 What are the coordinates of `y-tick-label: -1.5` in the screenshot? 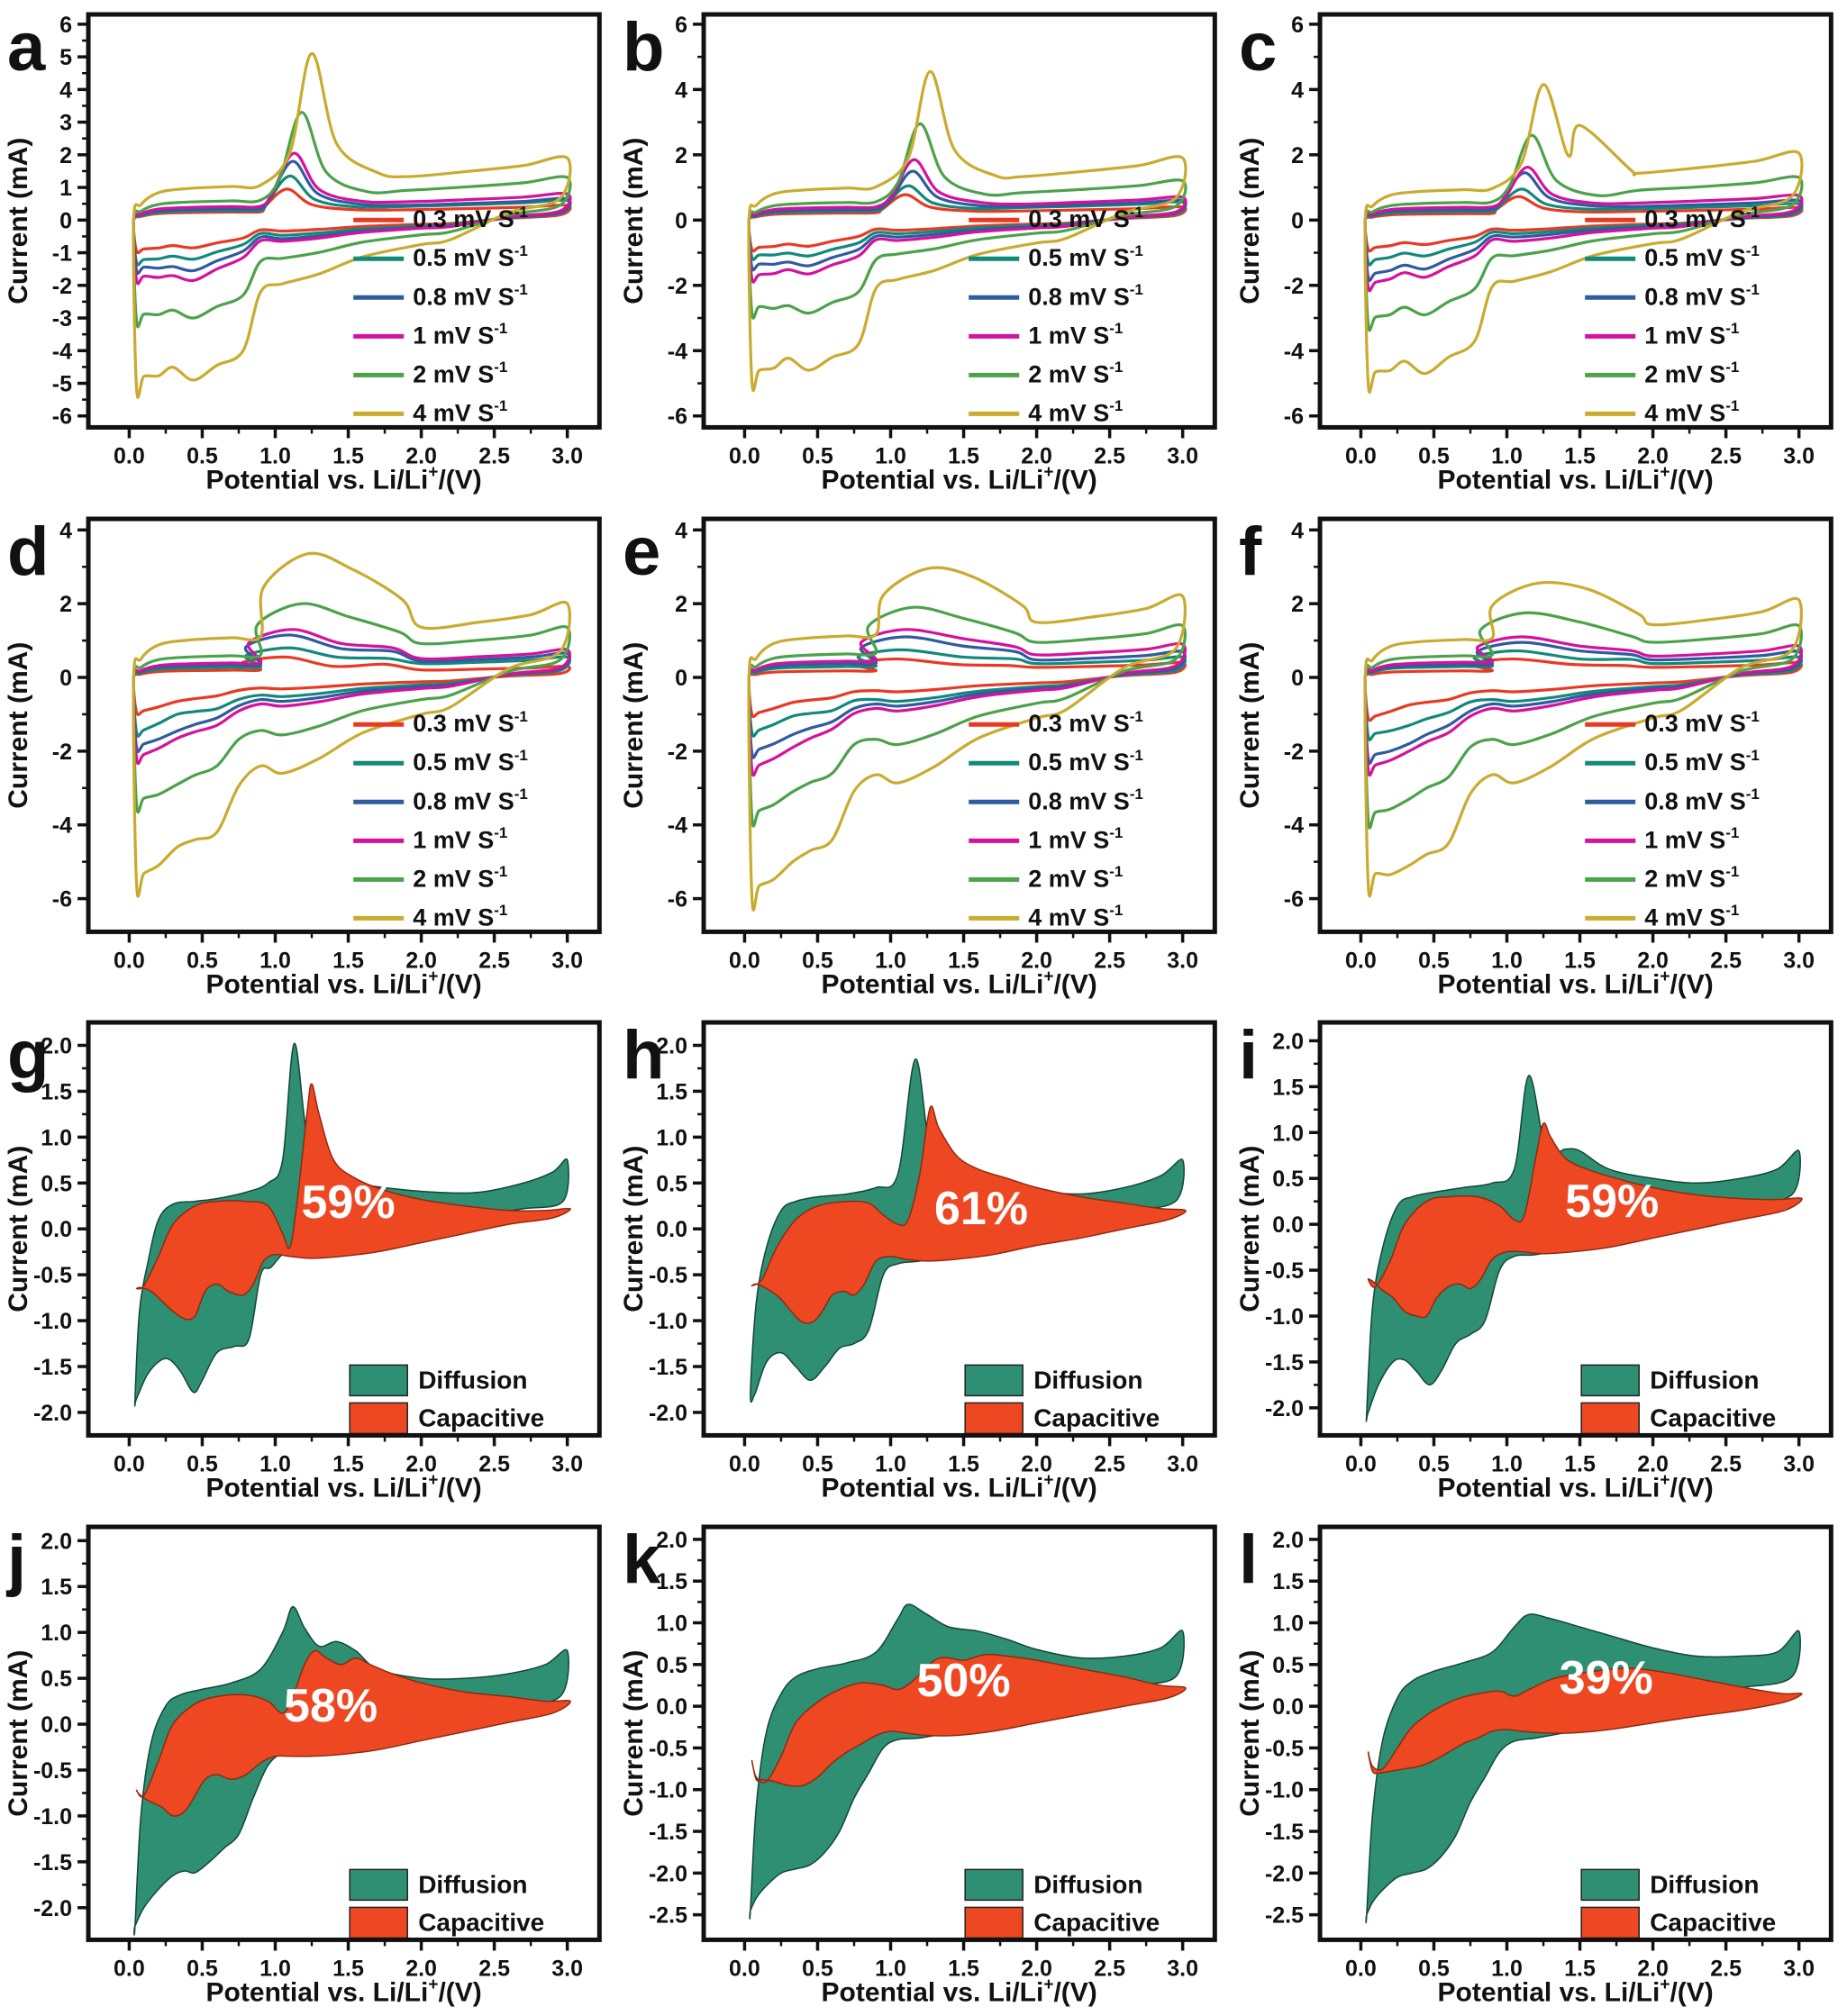 It's located at (1284, 1363).